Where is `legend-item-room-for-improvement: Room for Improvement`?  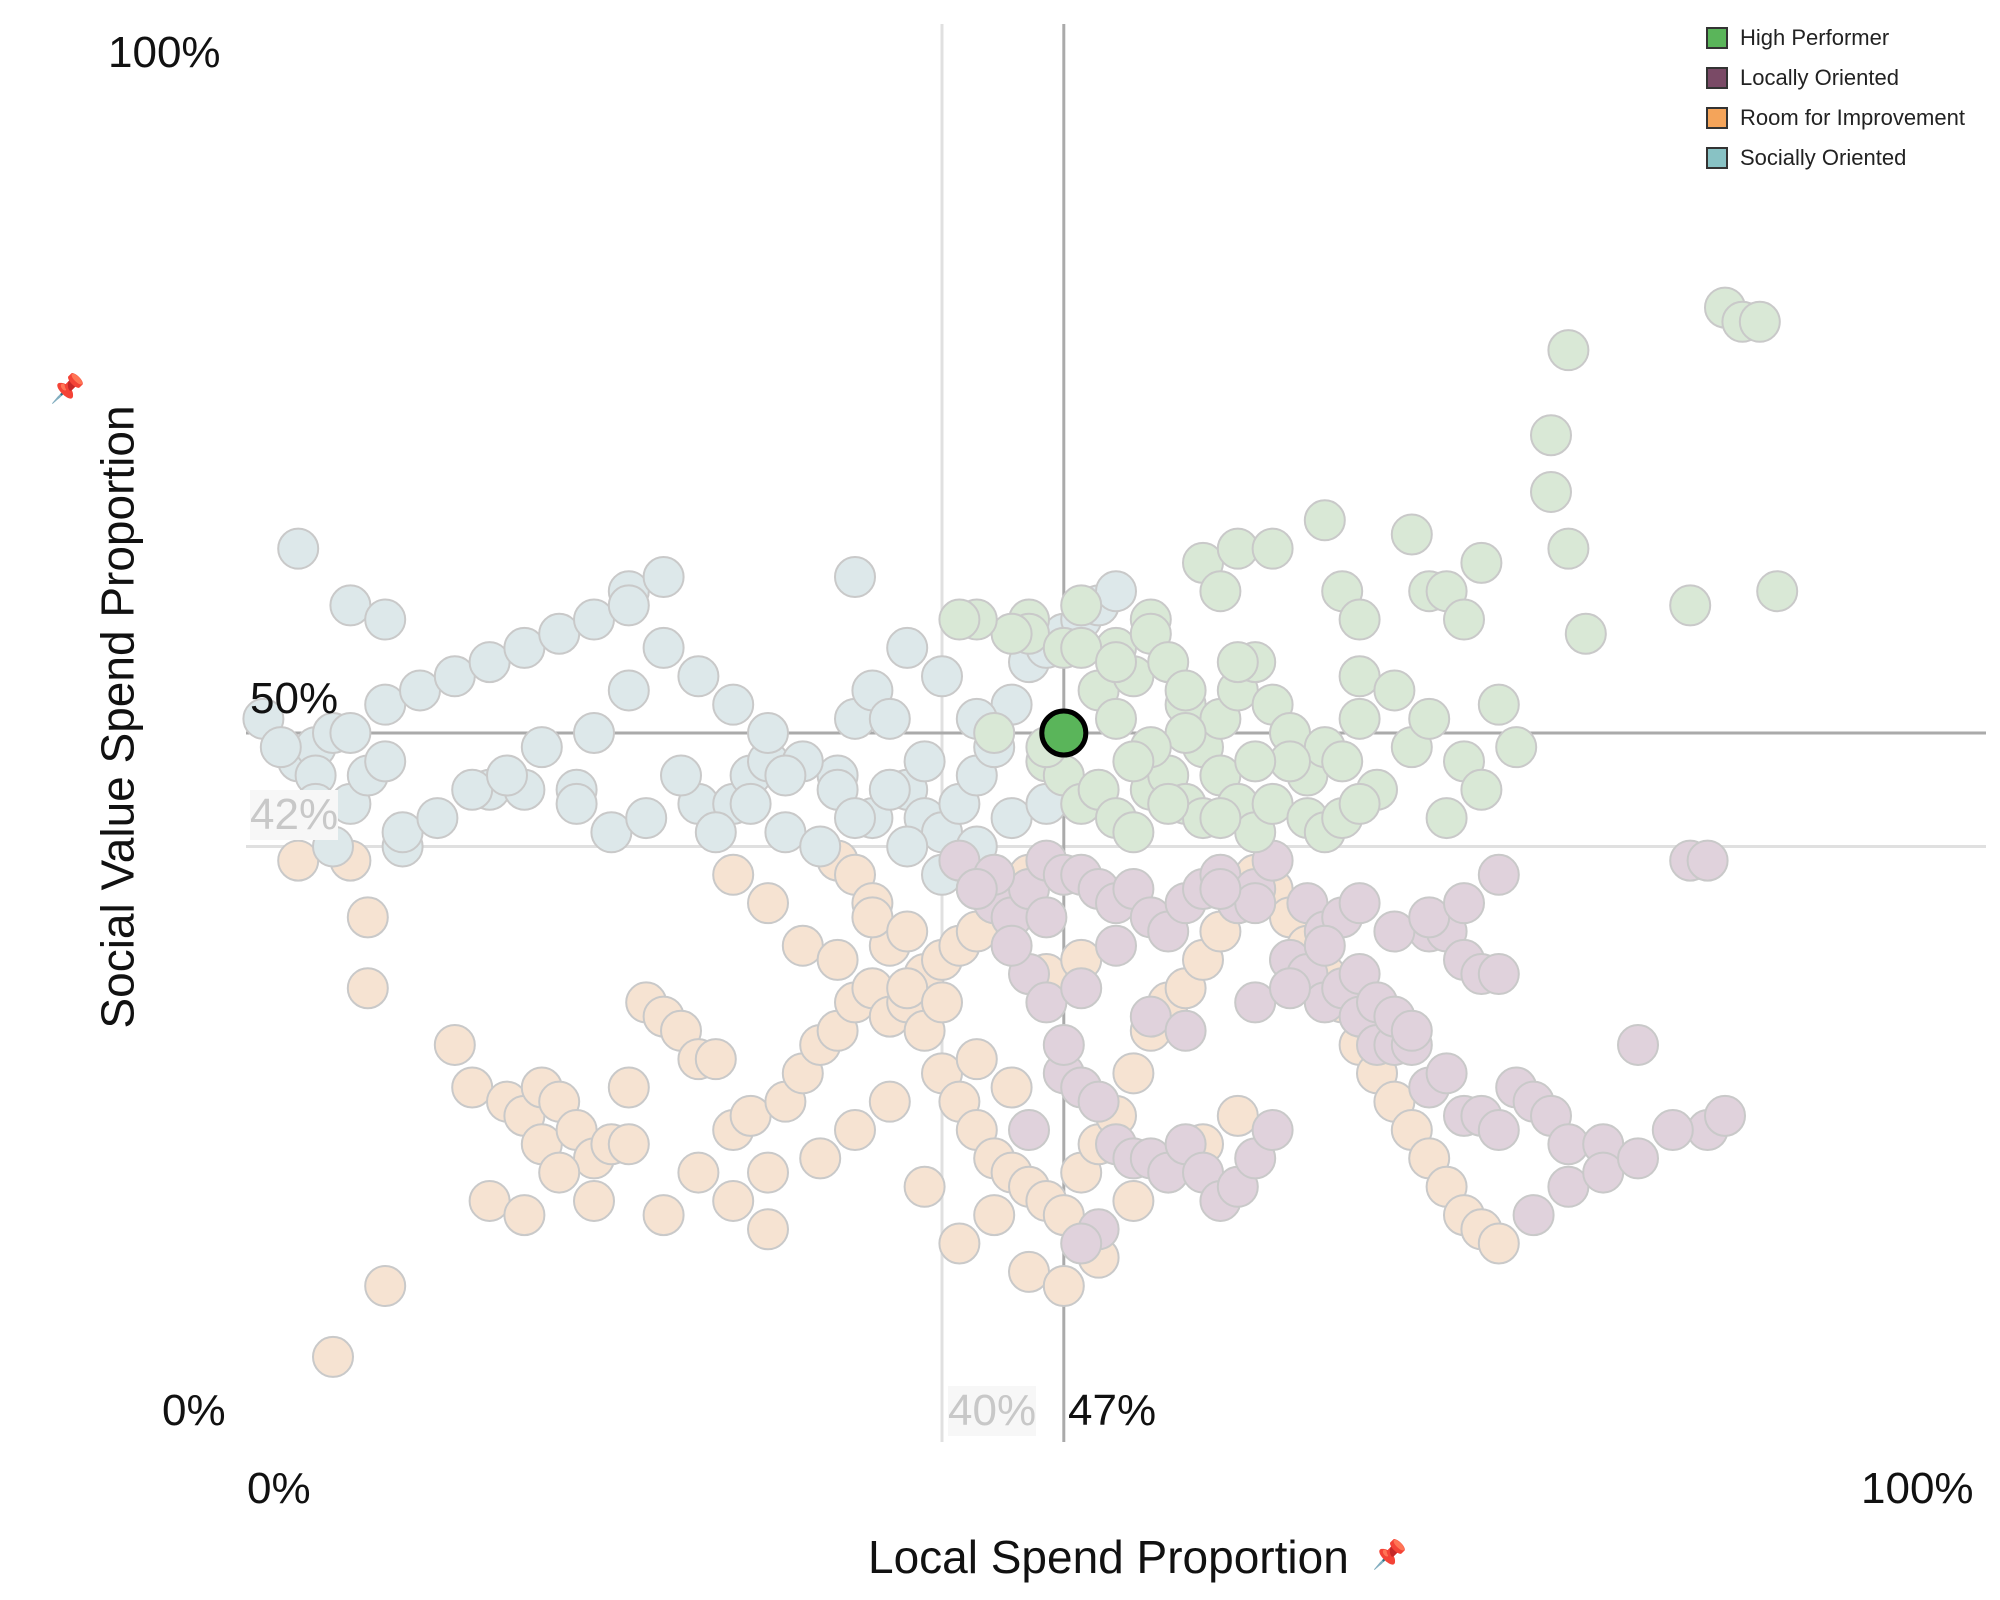
legend-item-room-for-improvement: Room for Improvement is located at coordinates (1835, 118).